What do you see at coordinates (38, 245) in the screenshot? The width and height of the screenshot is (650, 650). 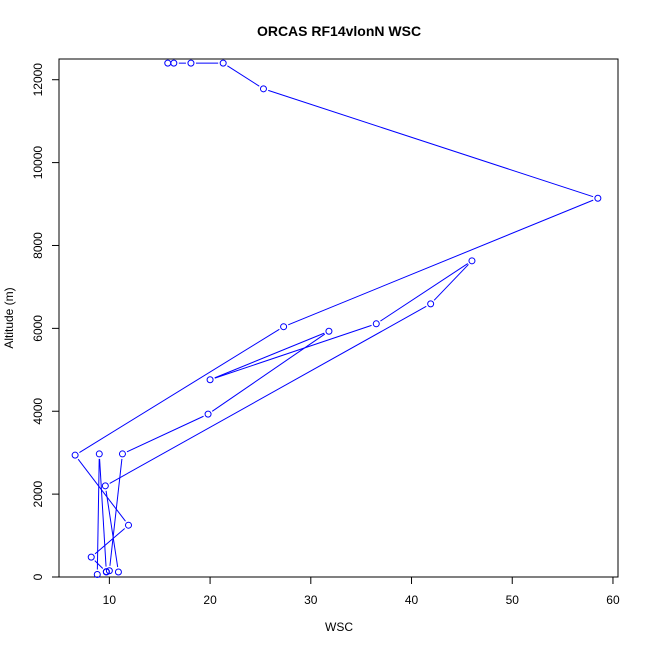 I see `y-tick-label: 8000` at bounding box center [38, 245].